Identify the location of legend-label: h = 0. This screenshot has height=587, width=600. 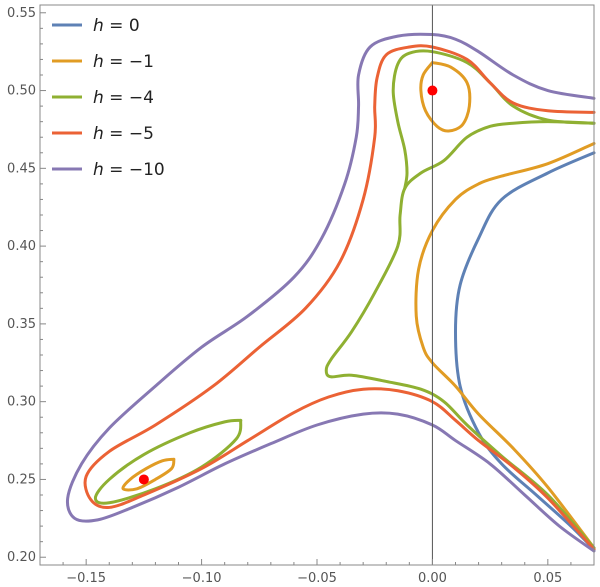
(116, 26).